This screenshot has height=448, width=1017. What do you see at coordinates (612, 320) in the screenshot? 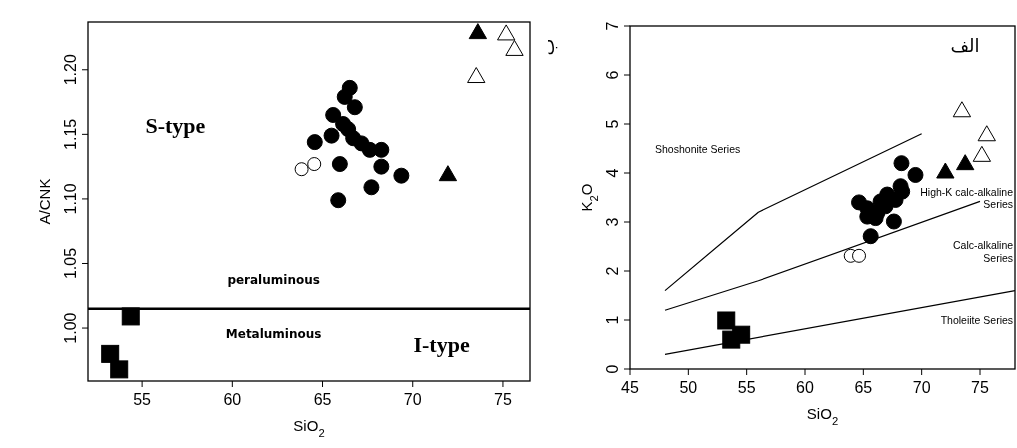
I see `y-tick-label: 1` at bounding box center [612, 320].